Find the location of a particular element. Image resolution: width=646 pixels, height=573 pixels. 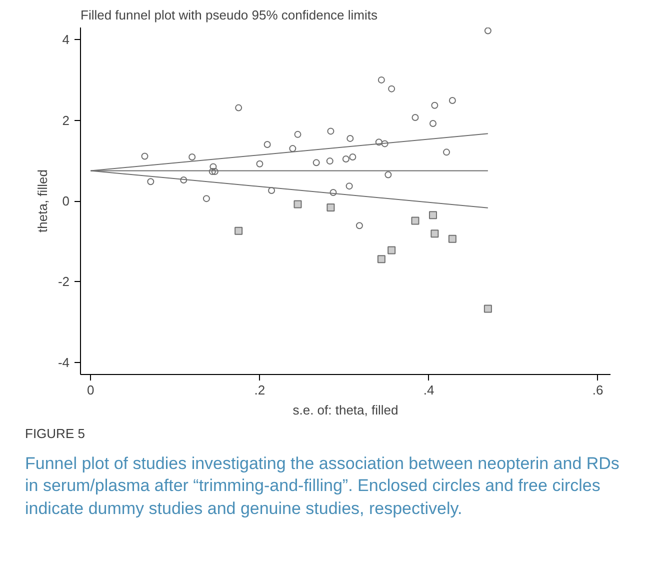

x-axis-title: s.e. of: theta, filled is located at coordinates (345, 410).